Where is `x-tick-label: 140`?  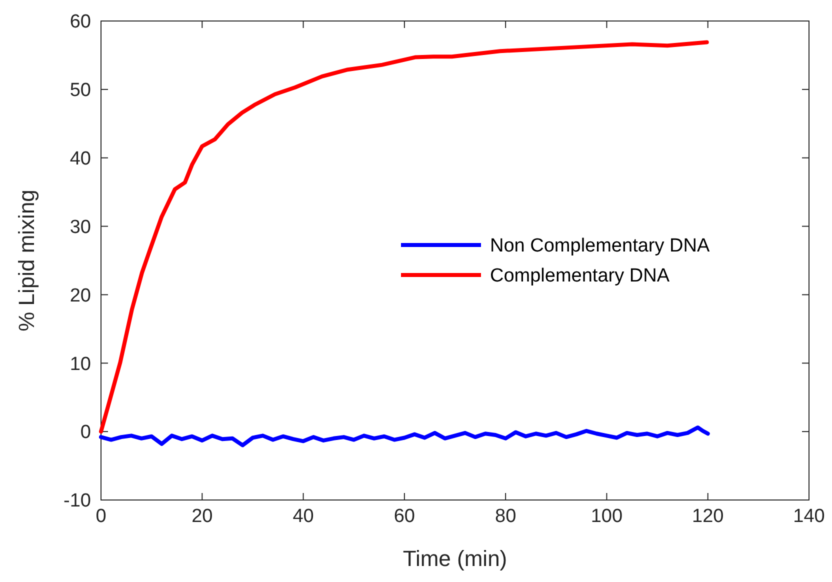 x-tick-label: 140 is located at coordinates (809, 516).